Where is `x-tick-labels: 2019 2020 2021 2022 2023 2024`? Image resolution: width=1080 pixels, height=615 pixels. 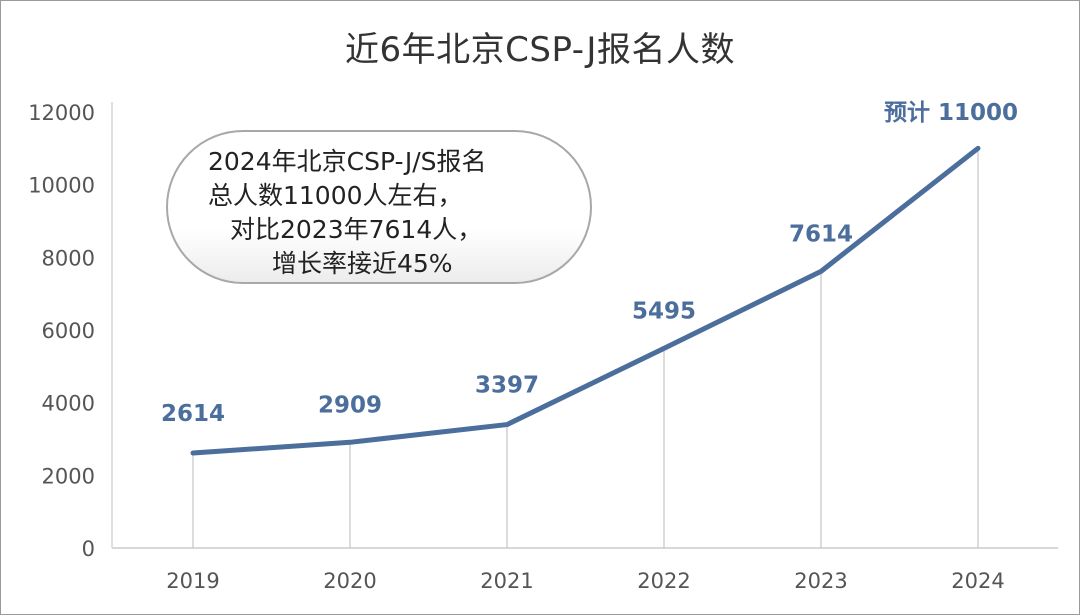
x-tick-labels: 2019 2020 2021 2022 2023 2024 is located at coordinates (585, 581).